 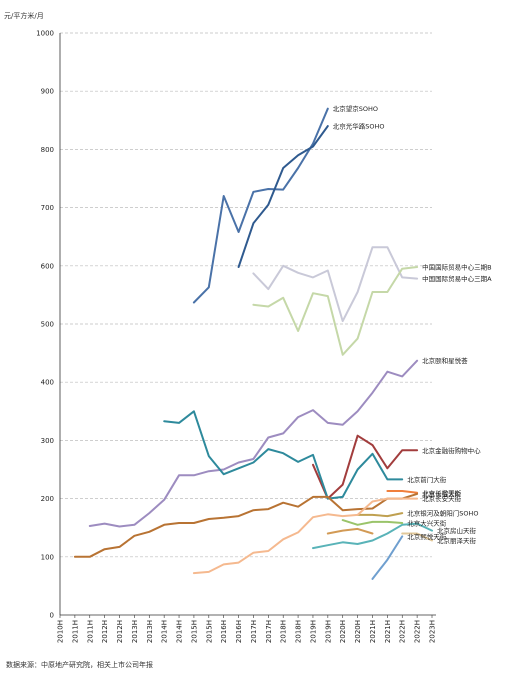 What do you see at coordinates (456, 267) in the screenshot?
I see `series-label: 中国国际贸易中心三期B` at bounding box center [456, 267].